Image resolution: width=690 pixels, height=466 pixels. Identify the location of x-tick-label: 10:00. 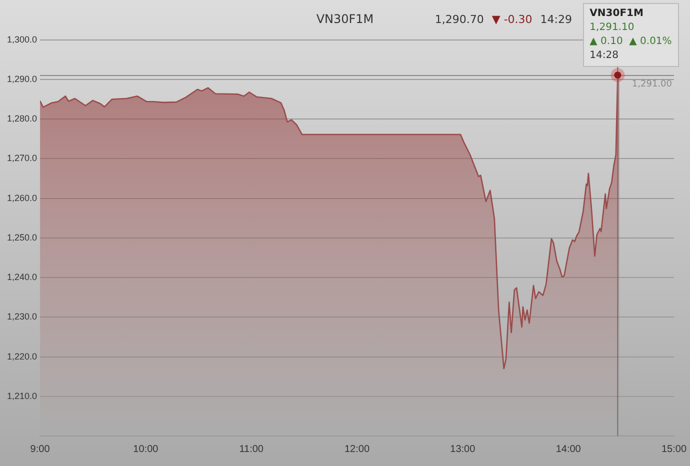
(146, 449).